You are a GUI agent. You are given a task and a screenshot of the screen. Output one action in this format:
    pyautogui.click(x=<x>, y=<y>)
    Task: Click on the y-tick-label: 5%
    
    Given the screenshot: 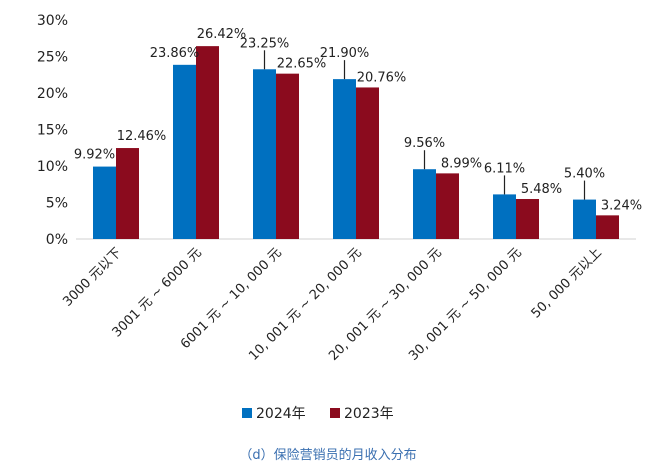 What is the action you would take?
    pyautogui.click(x=57, y=204)
    